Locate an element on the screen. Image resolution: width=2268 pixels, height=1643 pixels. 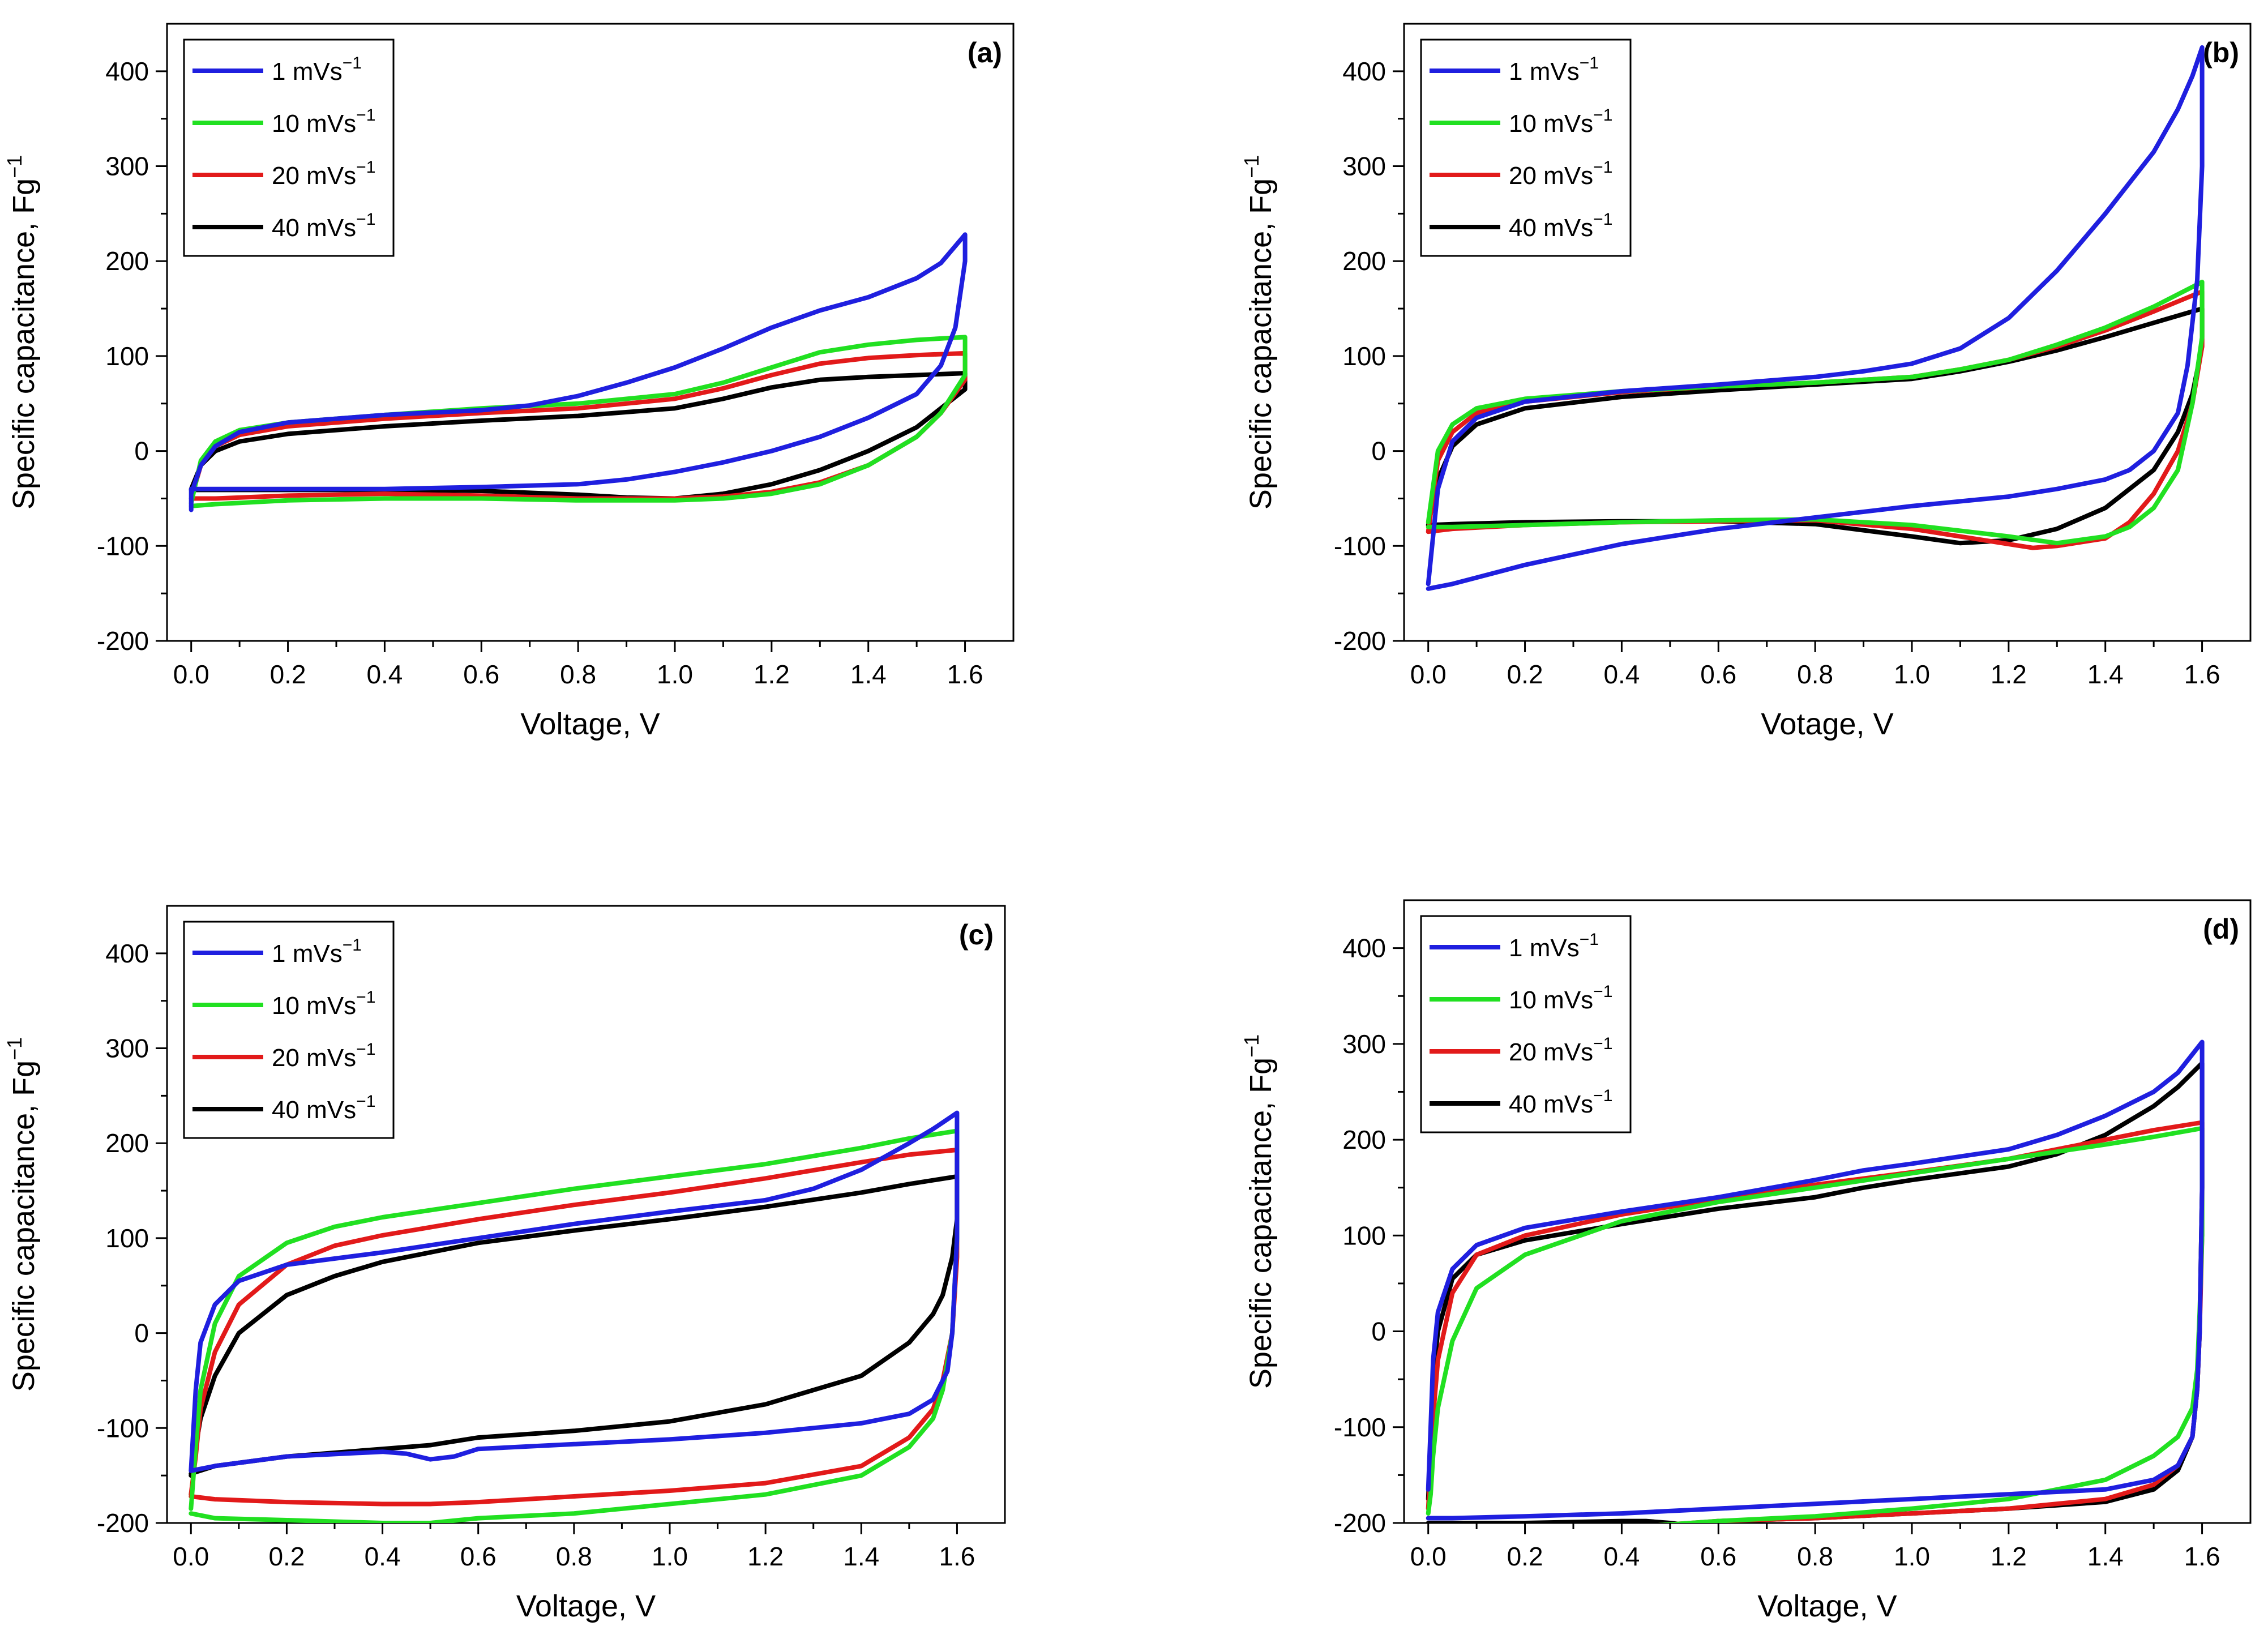
legend-label: 1 mVs−1 is located at coordinates (317, 69).